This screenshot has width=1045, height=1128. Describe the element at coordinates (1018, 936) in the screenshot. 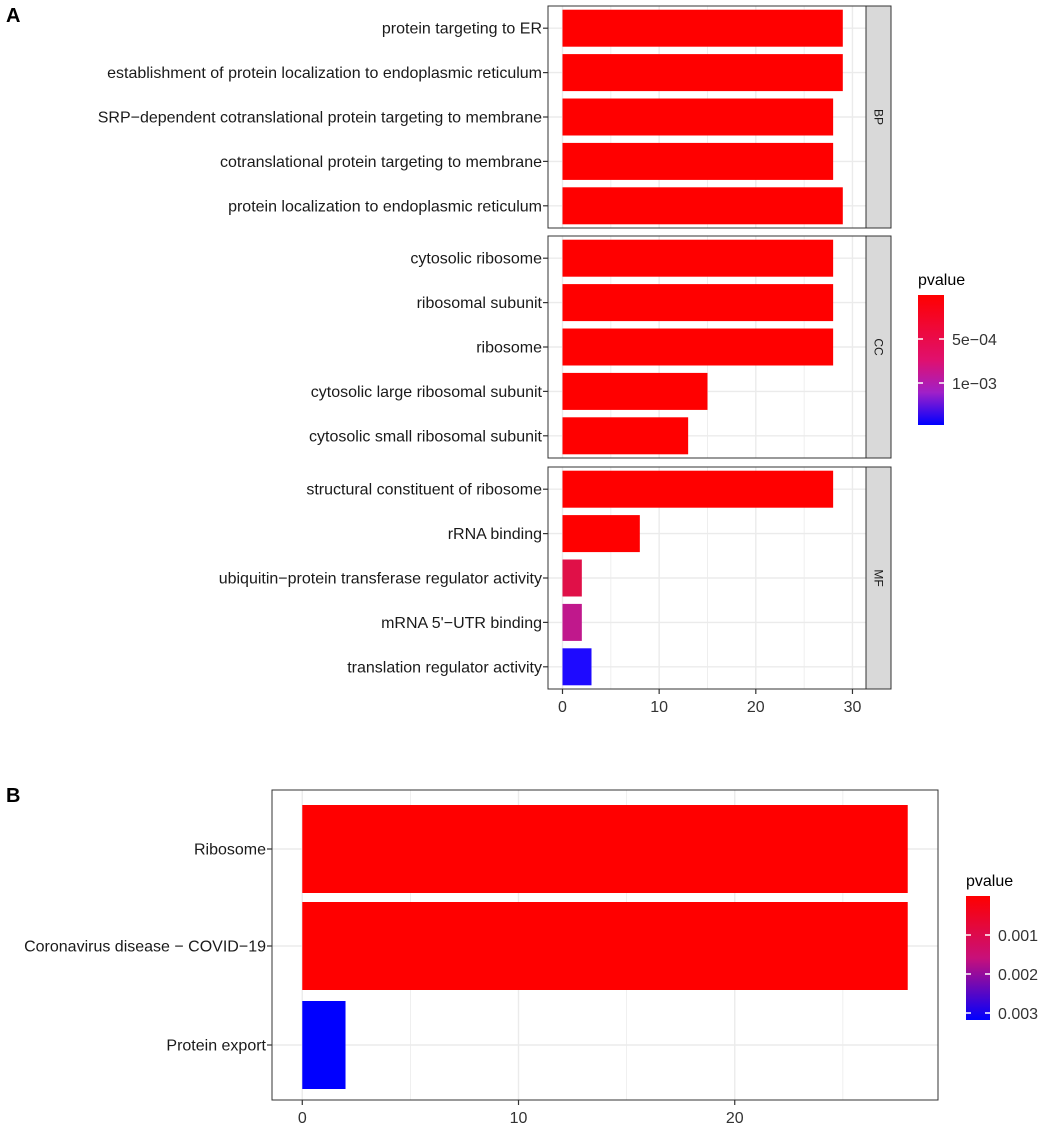

I see `panel-b-legend-tick: 0.001` at that location.